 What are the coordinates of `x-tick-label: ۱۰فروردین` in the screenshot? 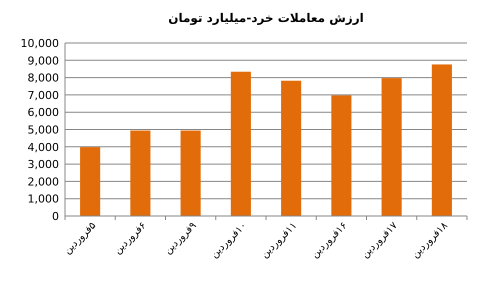 It's located at (229, 240).